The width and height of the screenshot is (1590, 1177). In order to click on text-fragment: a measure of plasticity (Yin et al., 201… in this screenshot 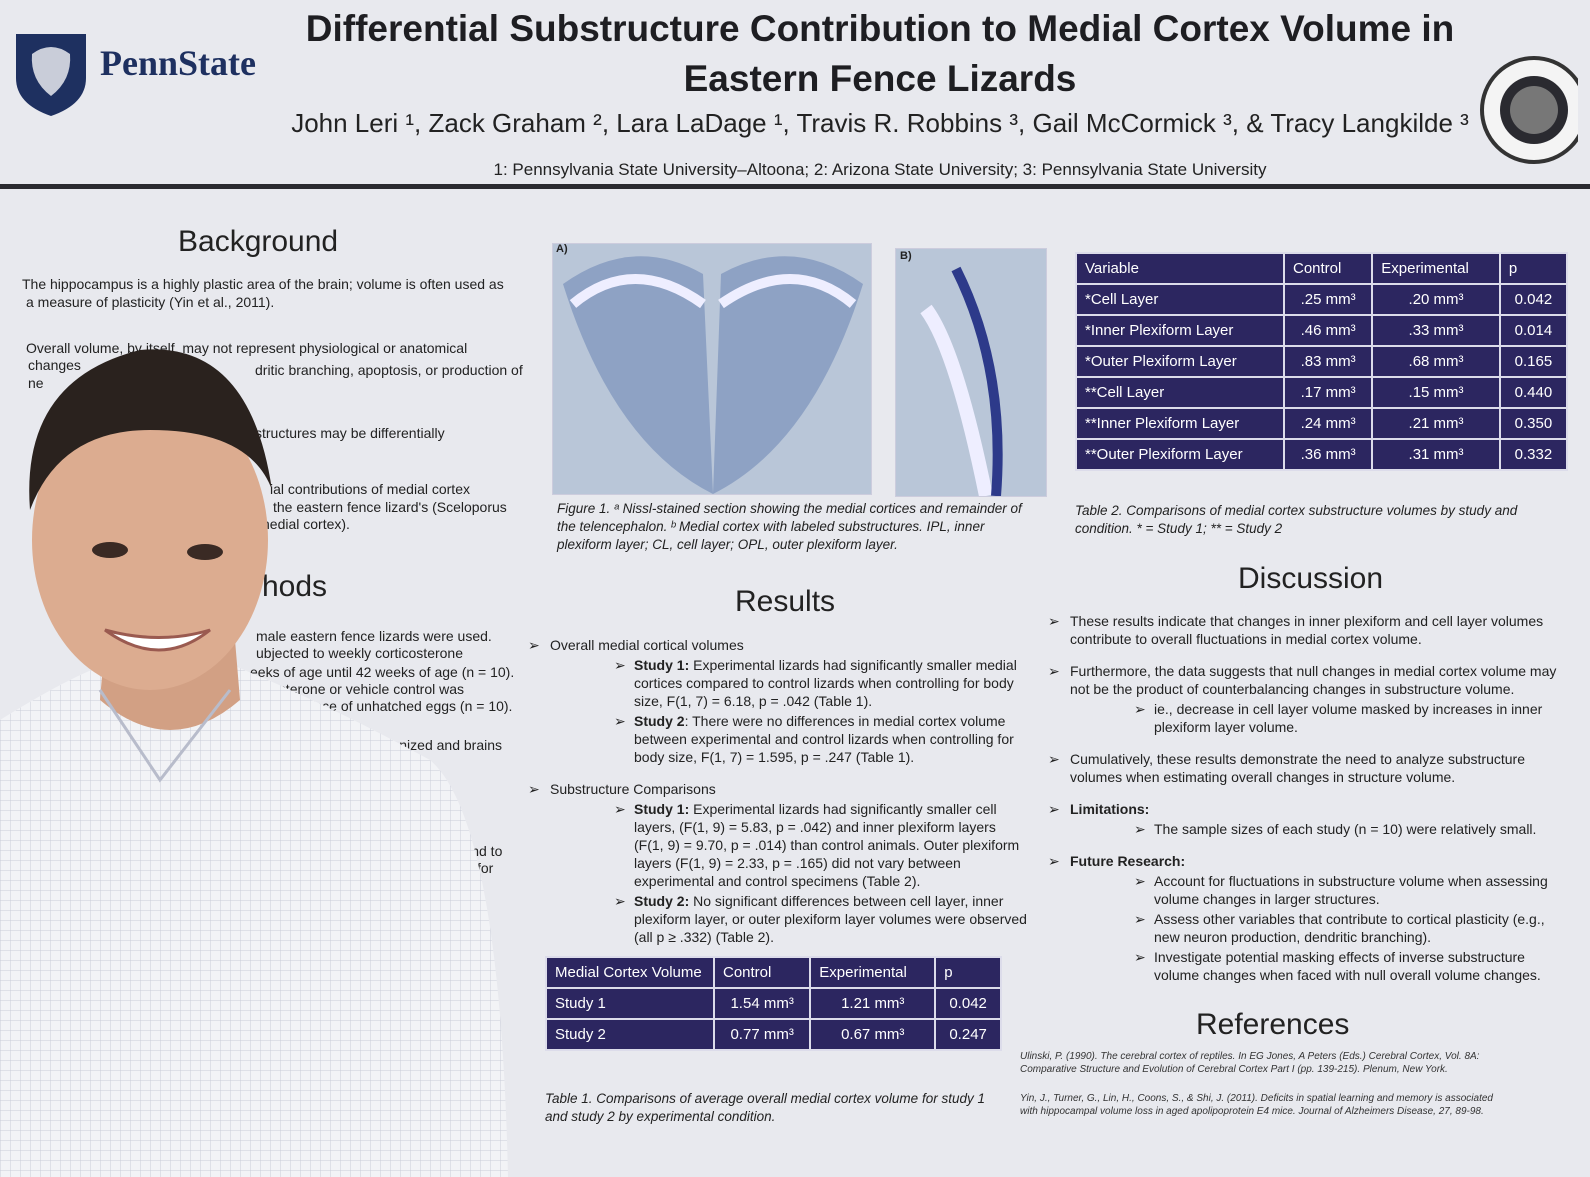, I will do `click(150, 302)`.